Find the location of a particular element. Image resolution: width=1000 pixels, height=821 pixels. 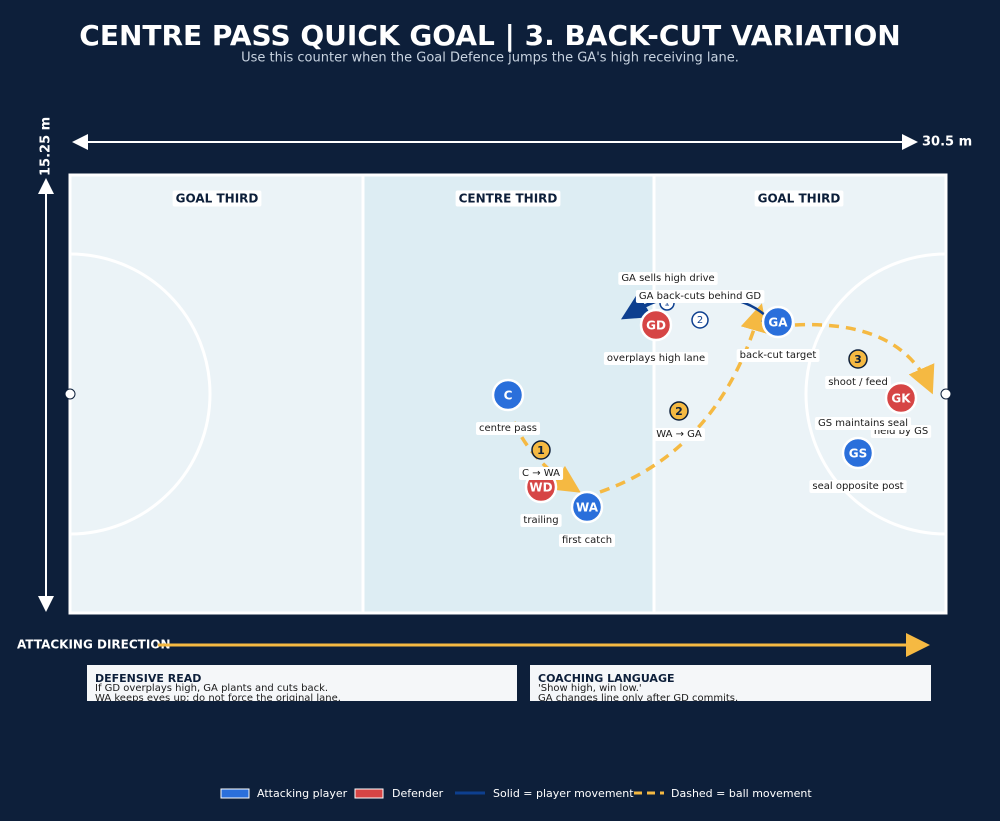

step-number: 2 is located at coordinates (679, 411).